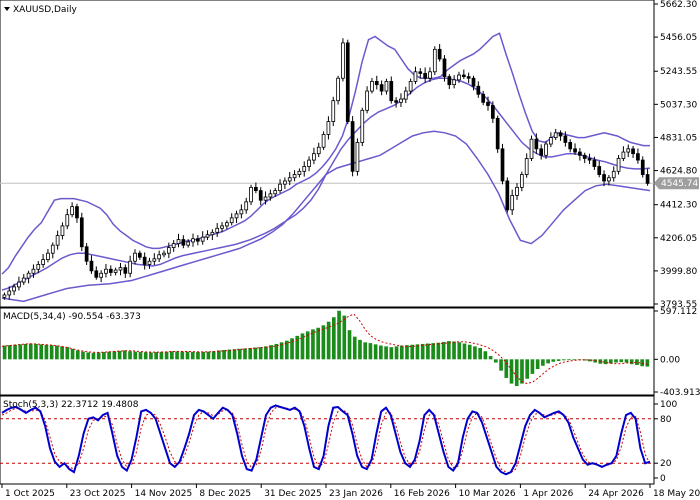  What do you see at coordinates (164, 494) in the screenshot?
I see `x-tick-label: 14 Nov 2025` at bounding box center [164, 494].